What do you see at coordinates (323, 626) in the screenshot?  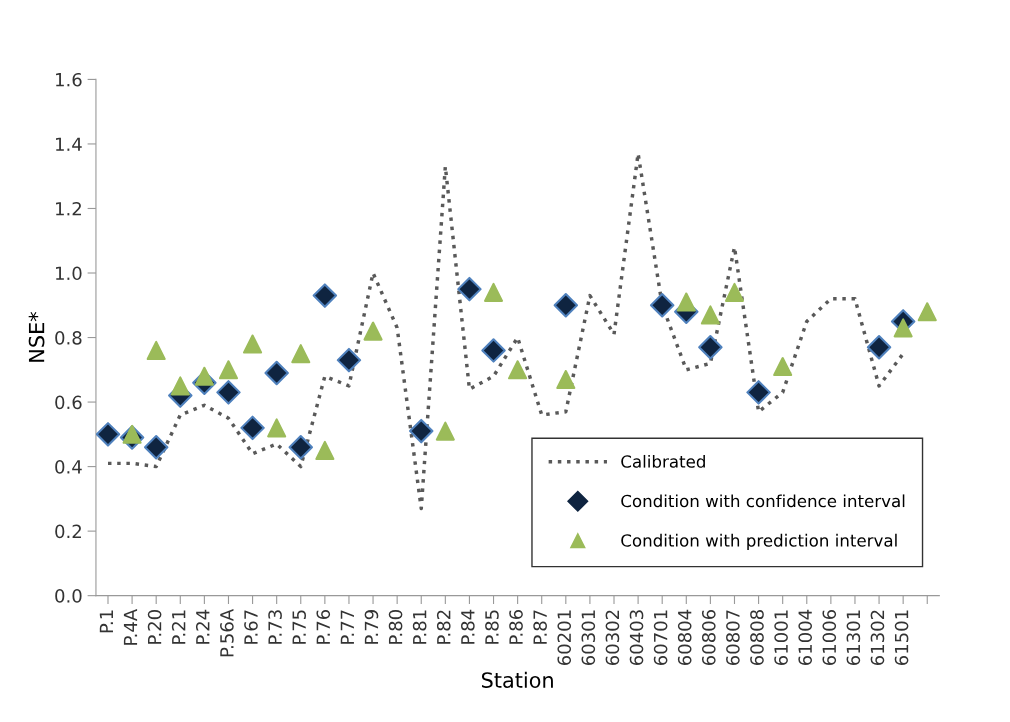 I see `x-tick-label: P.76` at bounding box center [323, 626].